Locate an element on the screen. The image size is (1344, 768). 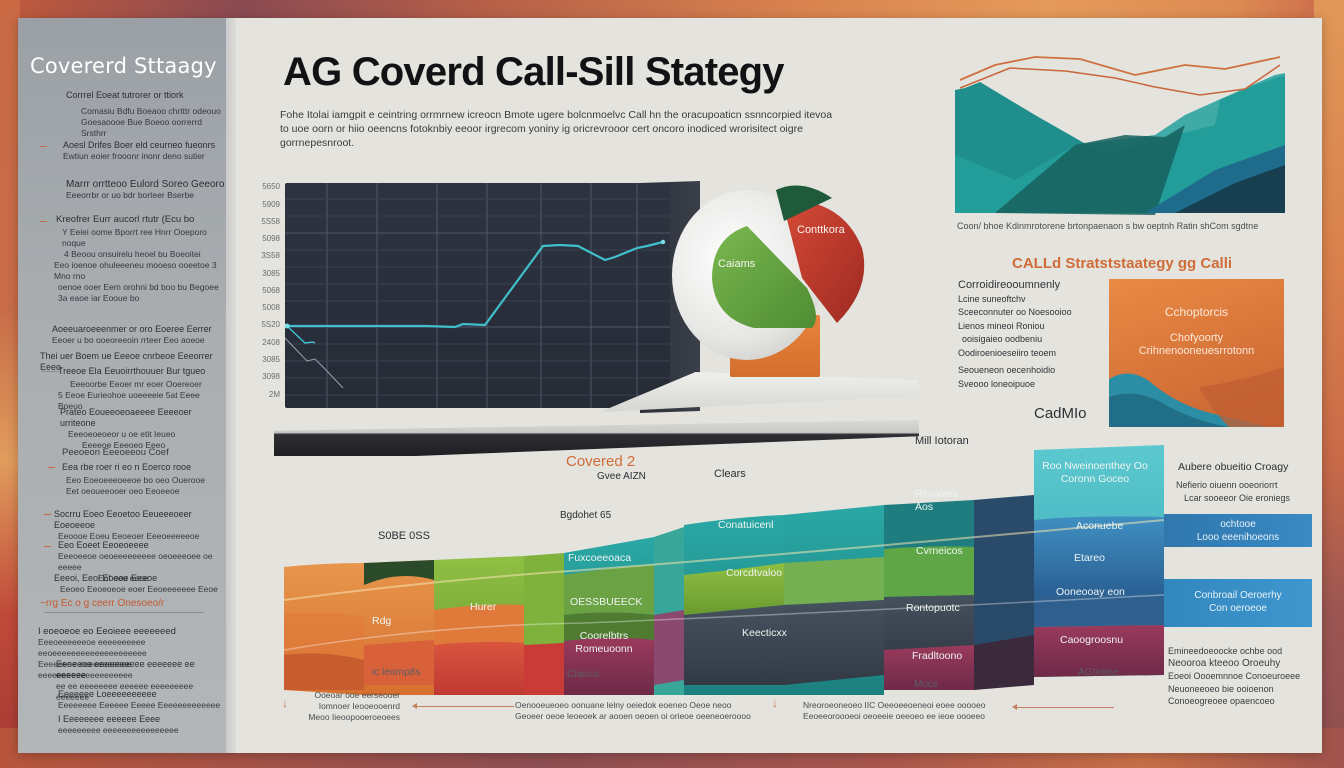
flow-bottom-label: AGtioiine is located at coordinates (1098, 672).